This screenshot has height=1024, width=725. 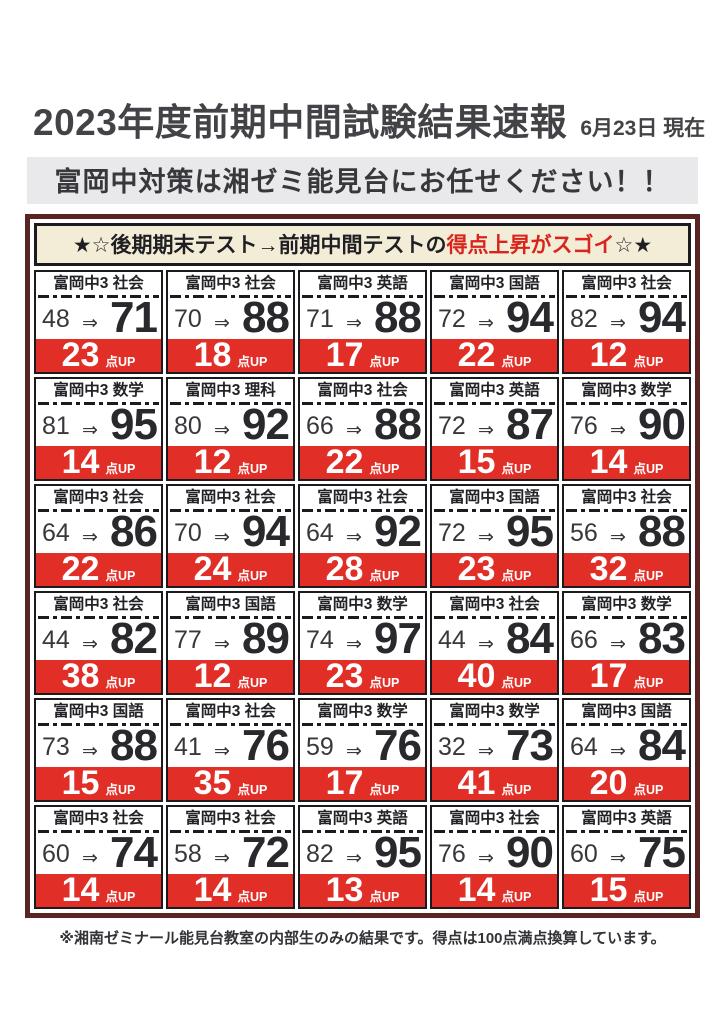 What do you see at coordinates (626, 429) in the screenshot?
I see `result-cell: 富岡中3 数学 76 ⇒ 90 14 点UP` at bounding box center [626, 429].